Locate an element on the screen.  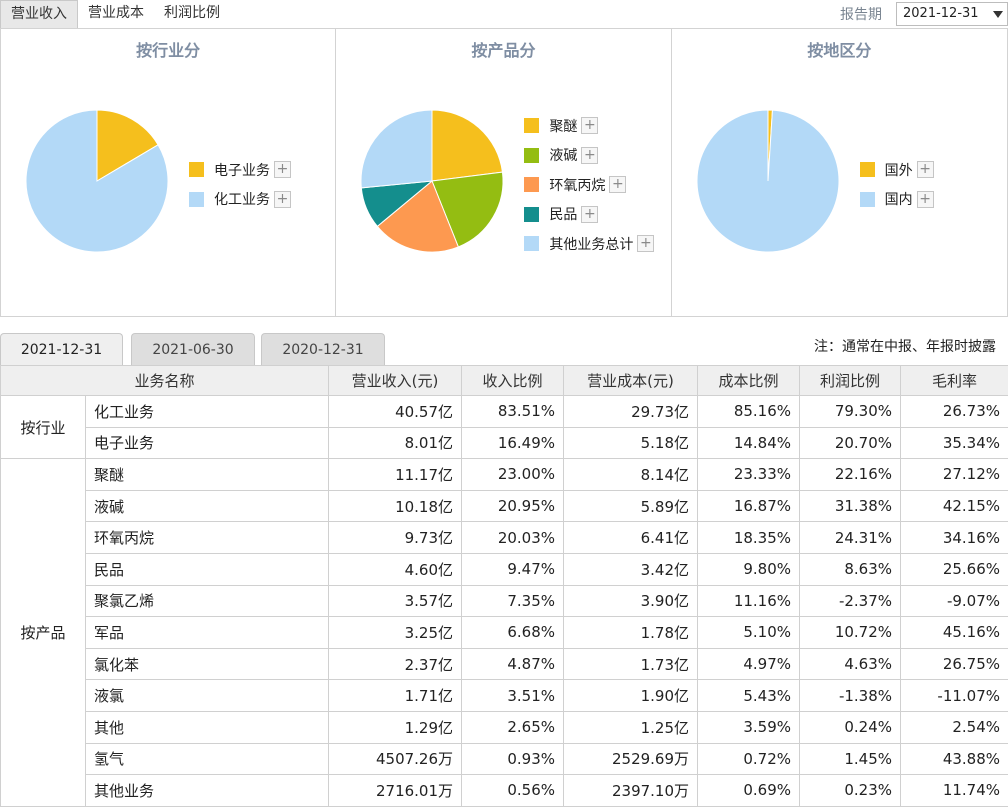
legend-label: 民品 is located at coordinates (563, 214).